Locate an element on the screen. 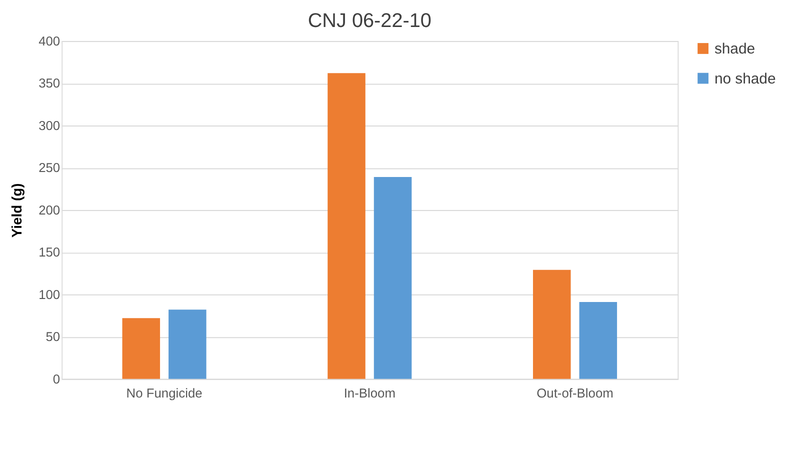 The image size is (786, 470). y-tick-label: 300 is located at coordinates (49, 125).